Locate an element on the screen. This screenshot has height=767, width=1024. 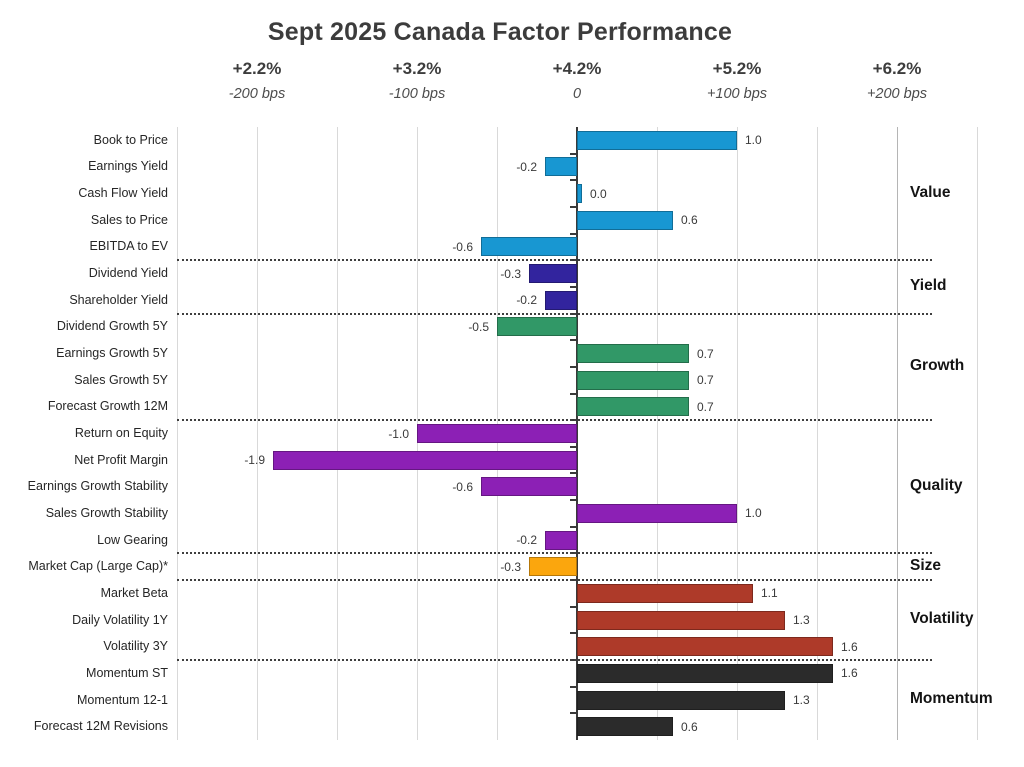
factor-label: Forecast 12M Revisions is located at coordinates (100, 726).